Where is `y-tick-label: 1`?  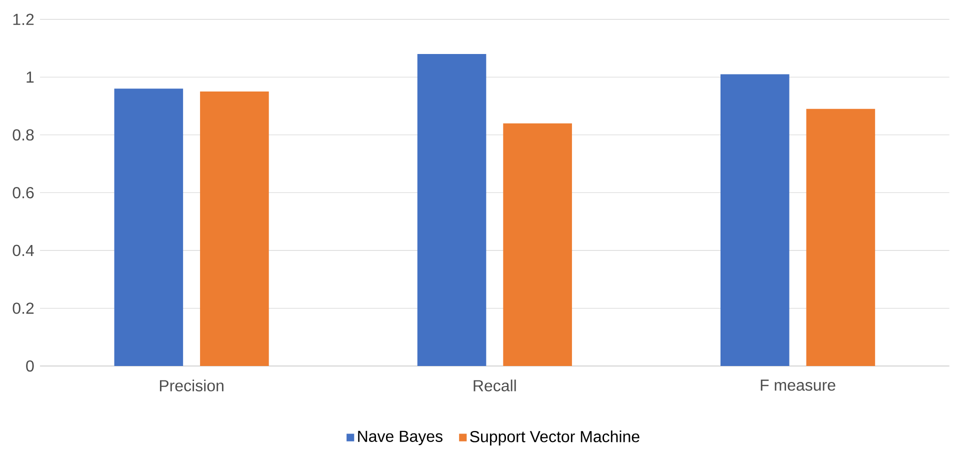 y-tick-label: 1 is located at coordinates (30, 77).